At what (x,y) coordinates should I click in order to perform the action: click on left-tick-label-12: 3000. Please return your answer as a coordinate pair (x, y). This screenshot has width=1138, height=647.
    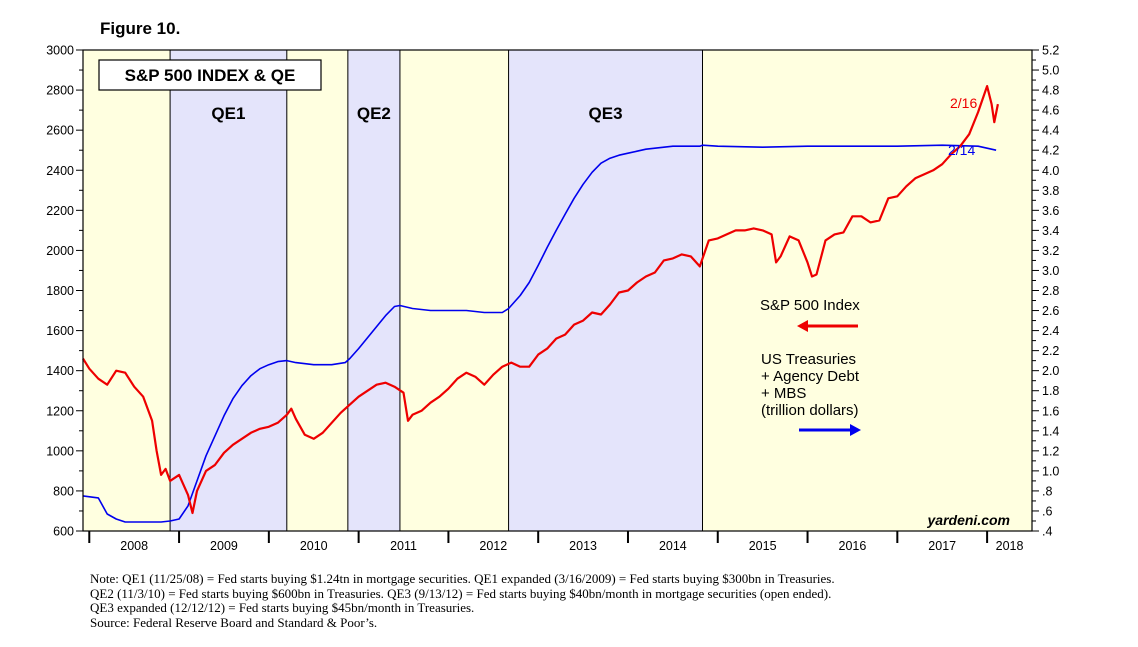
    Looking at the image, I should click on (60, 51).